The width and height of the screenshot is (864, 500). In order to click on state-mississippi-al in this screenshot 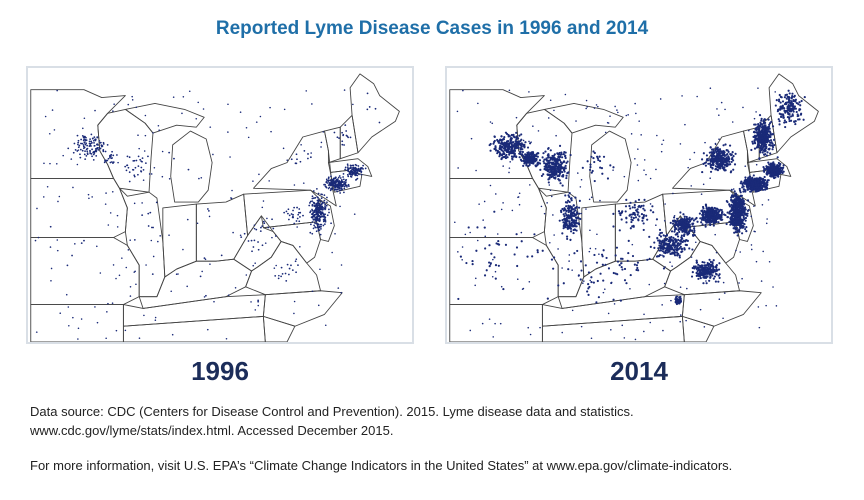, I will do `click(613, 328)`.